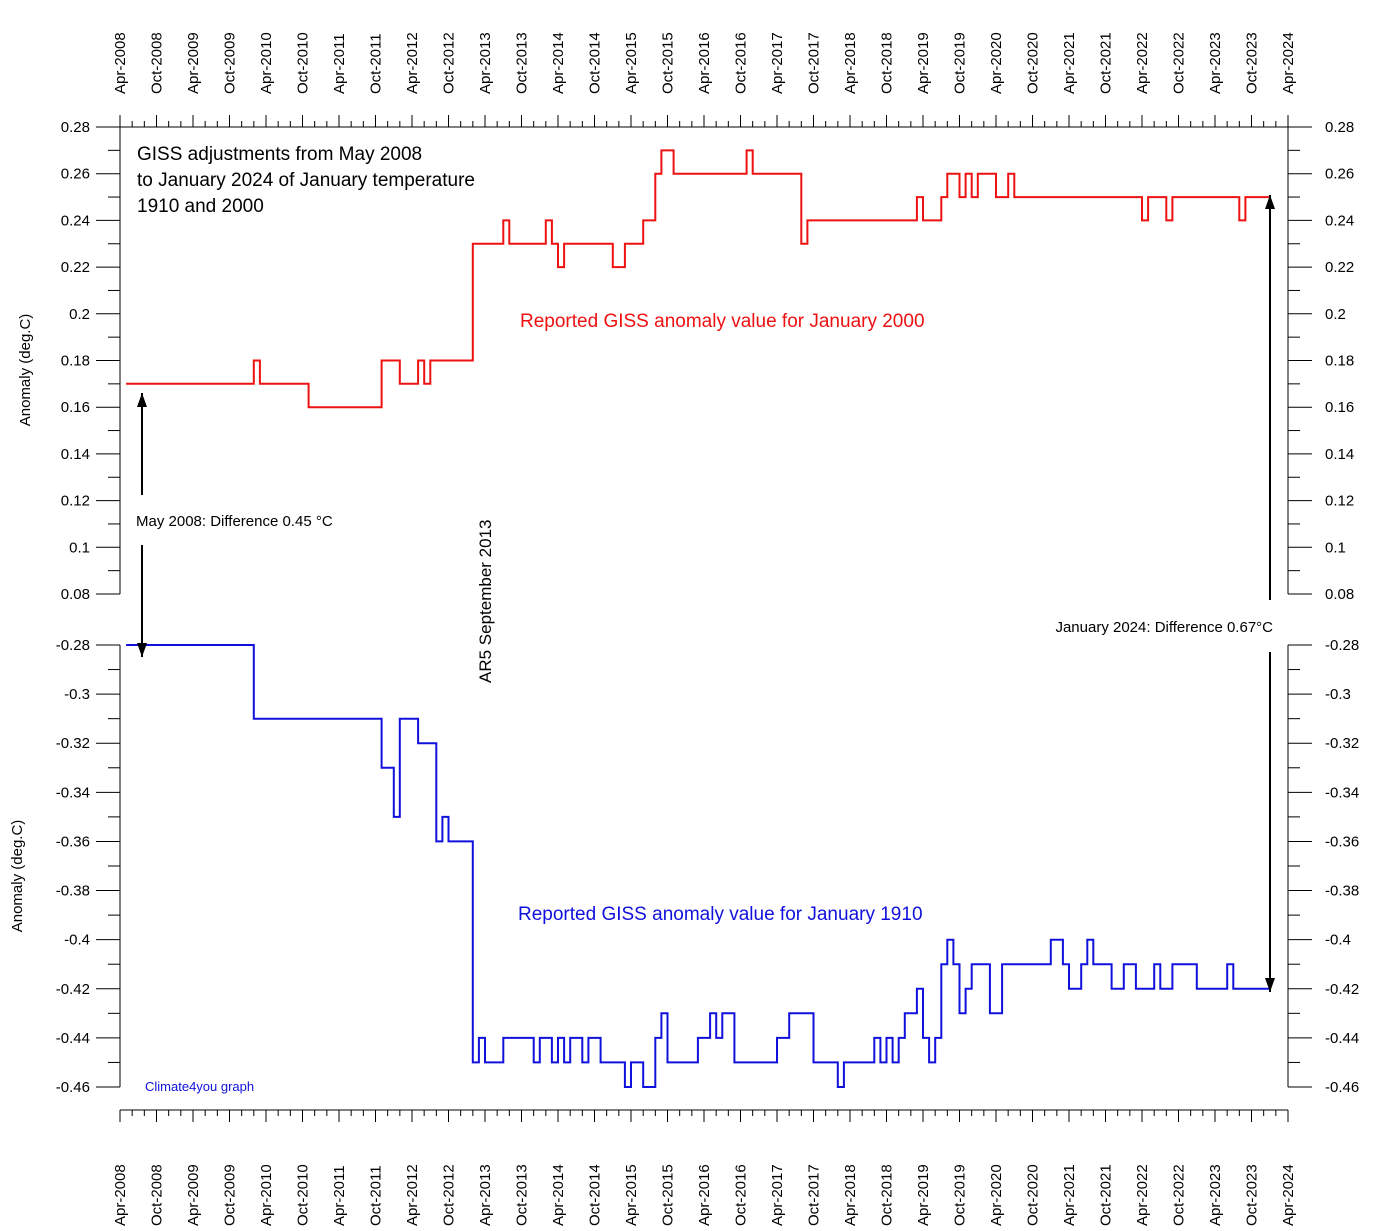 This screenshot has width=1388, height=1231. I want to click on x-tick-label-top: Apr-2010, so click(266, 63).